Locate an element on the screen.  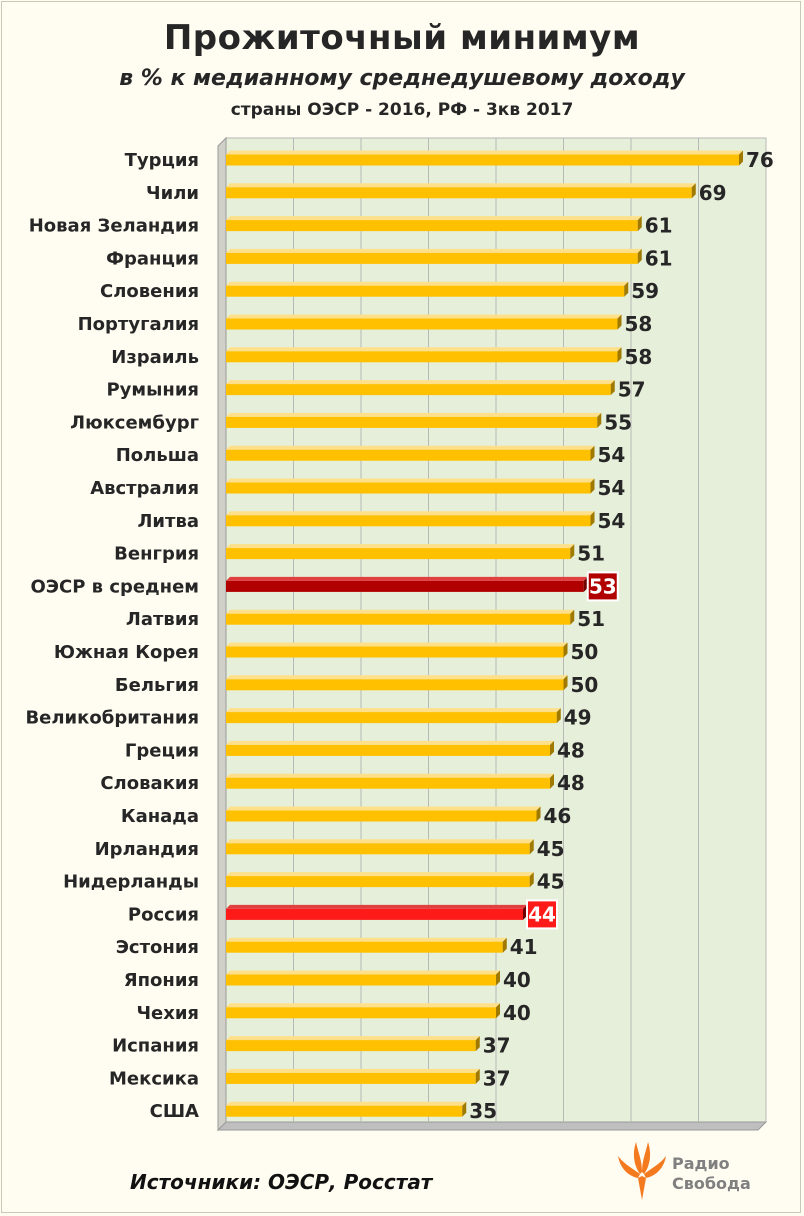
value-label: 41 is located at coordinates (524, 947).